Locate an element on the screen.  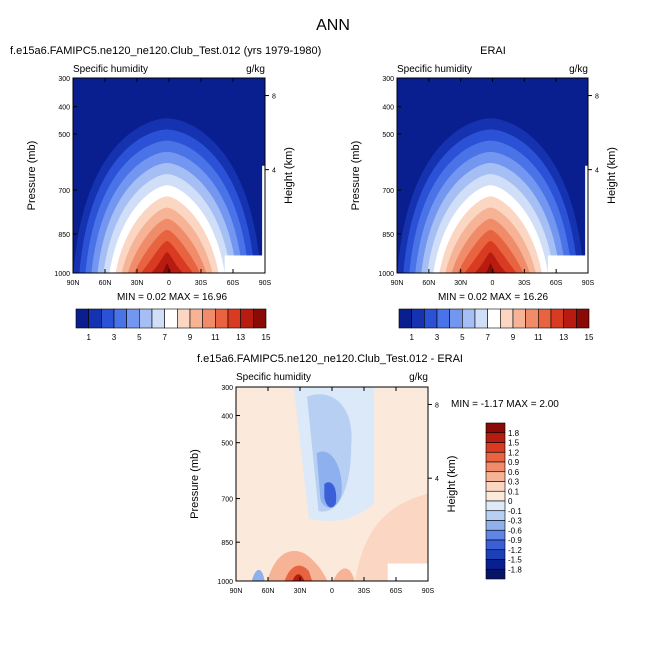
colorbar: 1 3 5 7 9 11 13 15 is located at coordinates (173, 325).